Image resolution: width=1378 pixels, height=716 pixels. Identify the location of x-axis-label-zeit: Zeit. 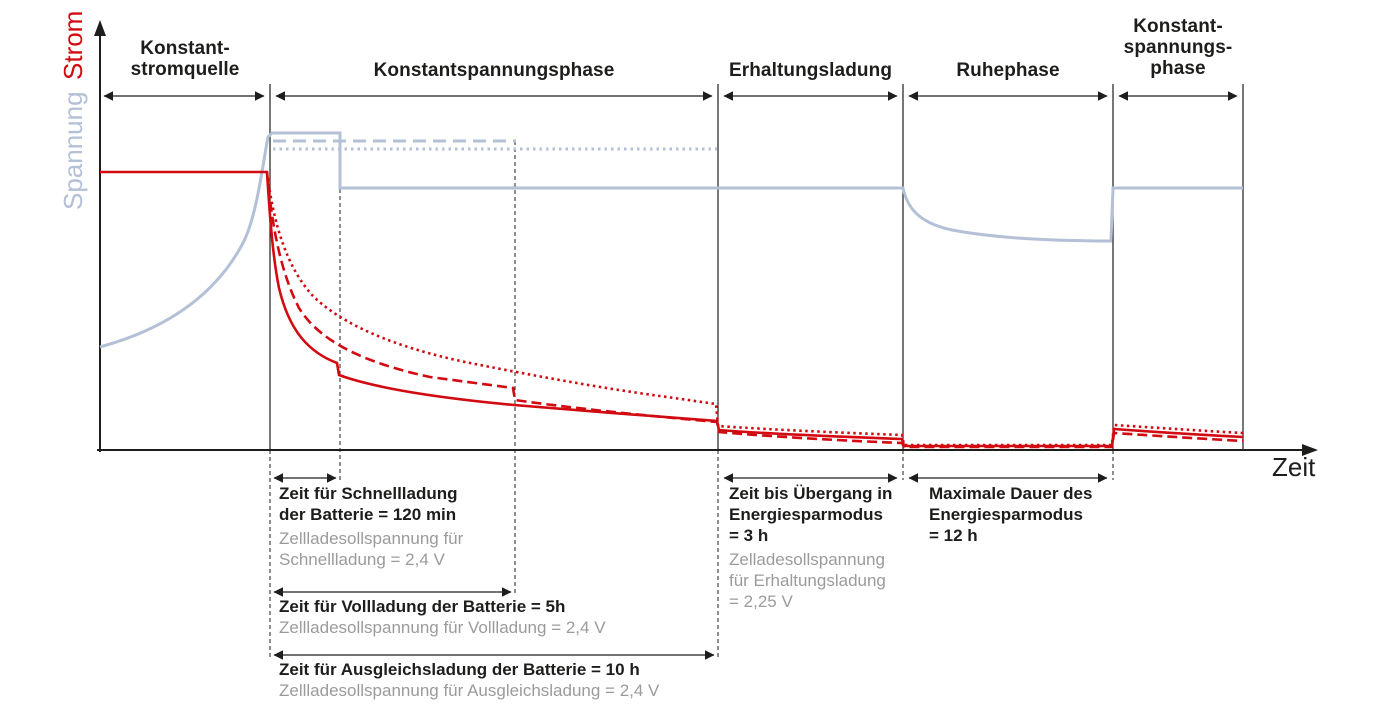
(1294, 467).